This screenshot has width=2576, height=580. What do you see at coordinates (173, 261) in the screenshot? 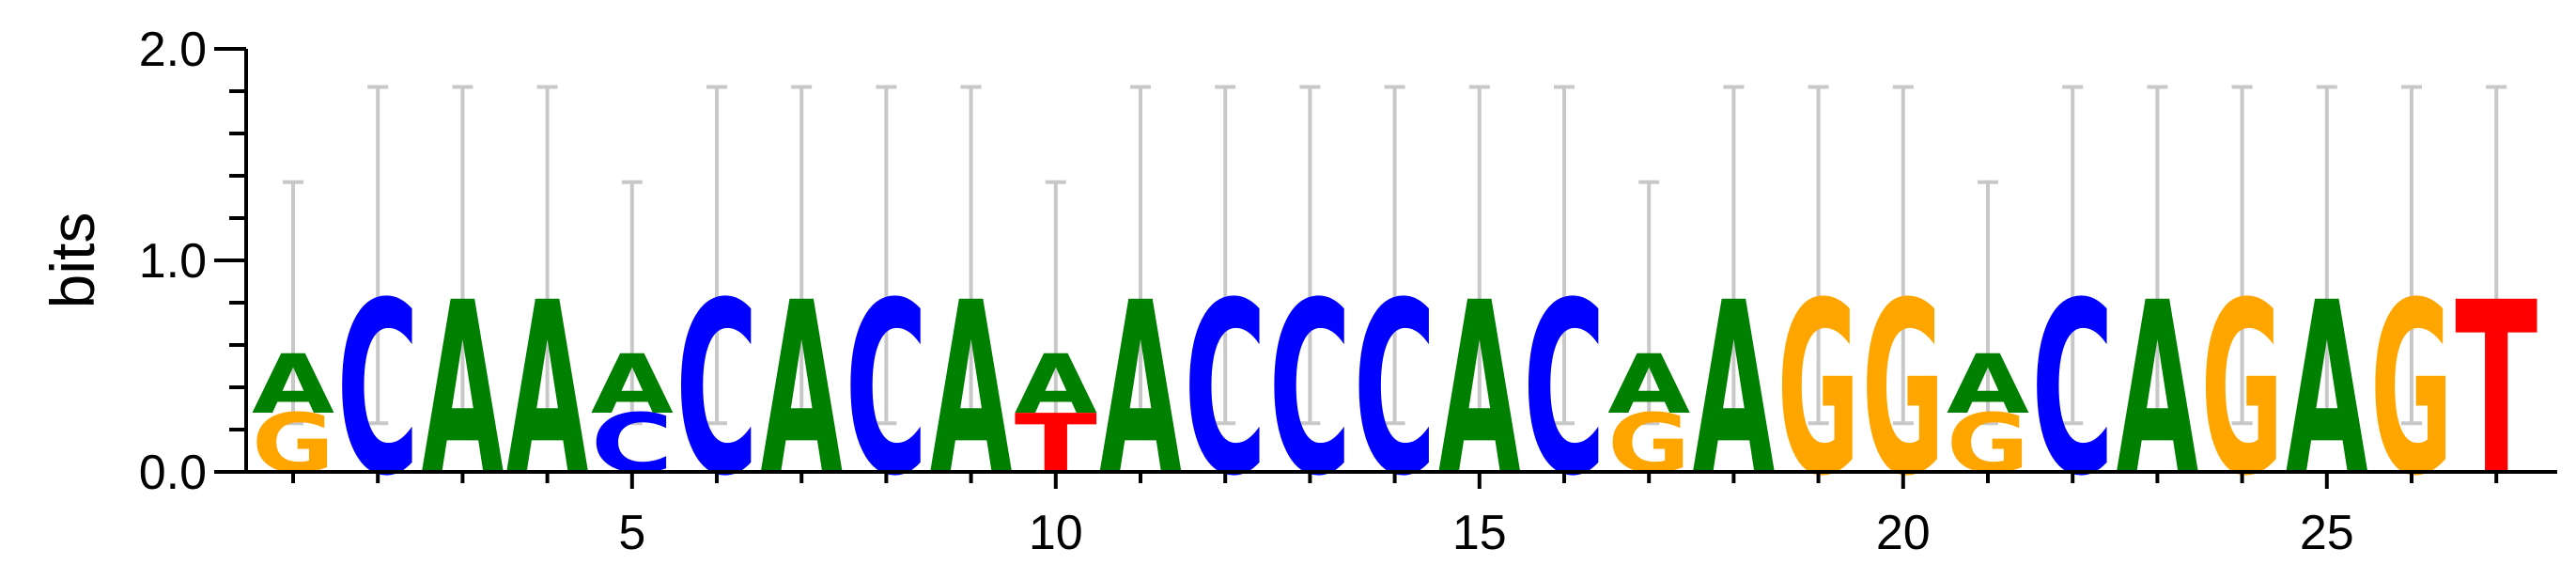
I see `y-tick-label: 1.0` at bounding box center [173, 261].